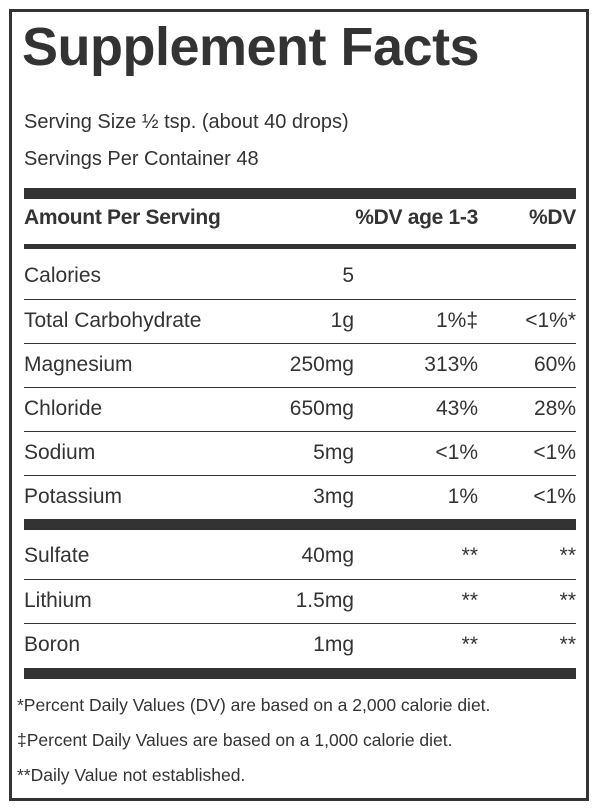 The height and width of the screenshot is (810, 600). Describe the element at coordinates (300, 673) in the screenshot. I see `thick-divider-bottom` at that location.